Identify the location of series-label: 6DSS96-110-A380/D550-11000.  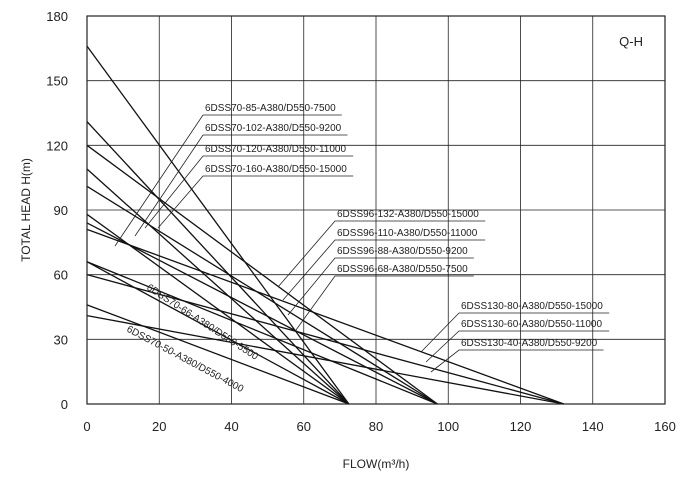
(407, 233).